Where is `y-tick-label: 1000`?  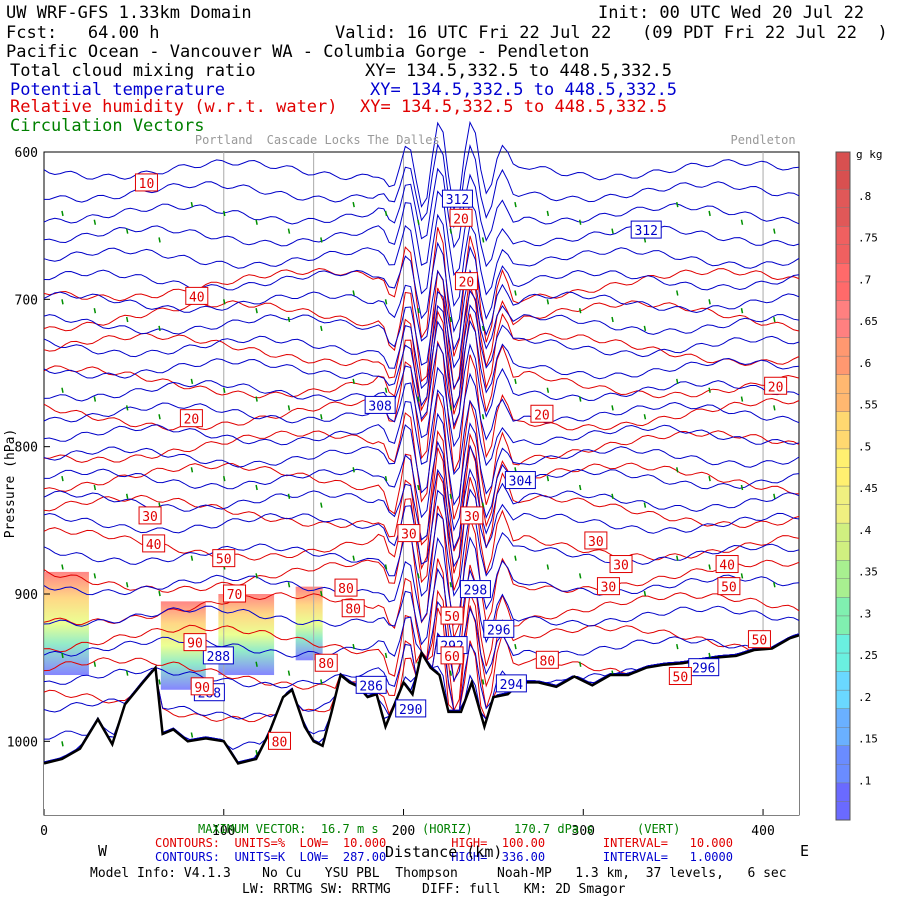
y-tick-label: 1000 is located at coordinates (22, 742).